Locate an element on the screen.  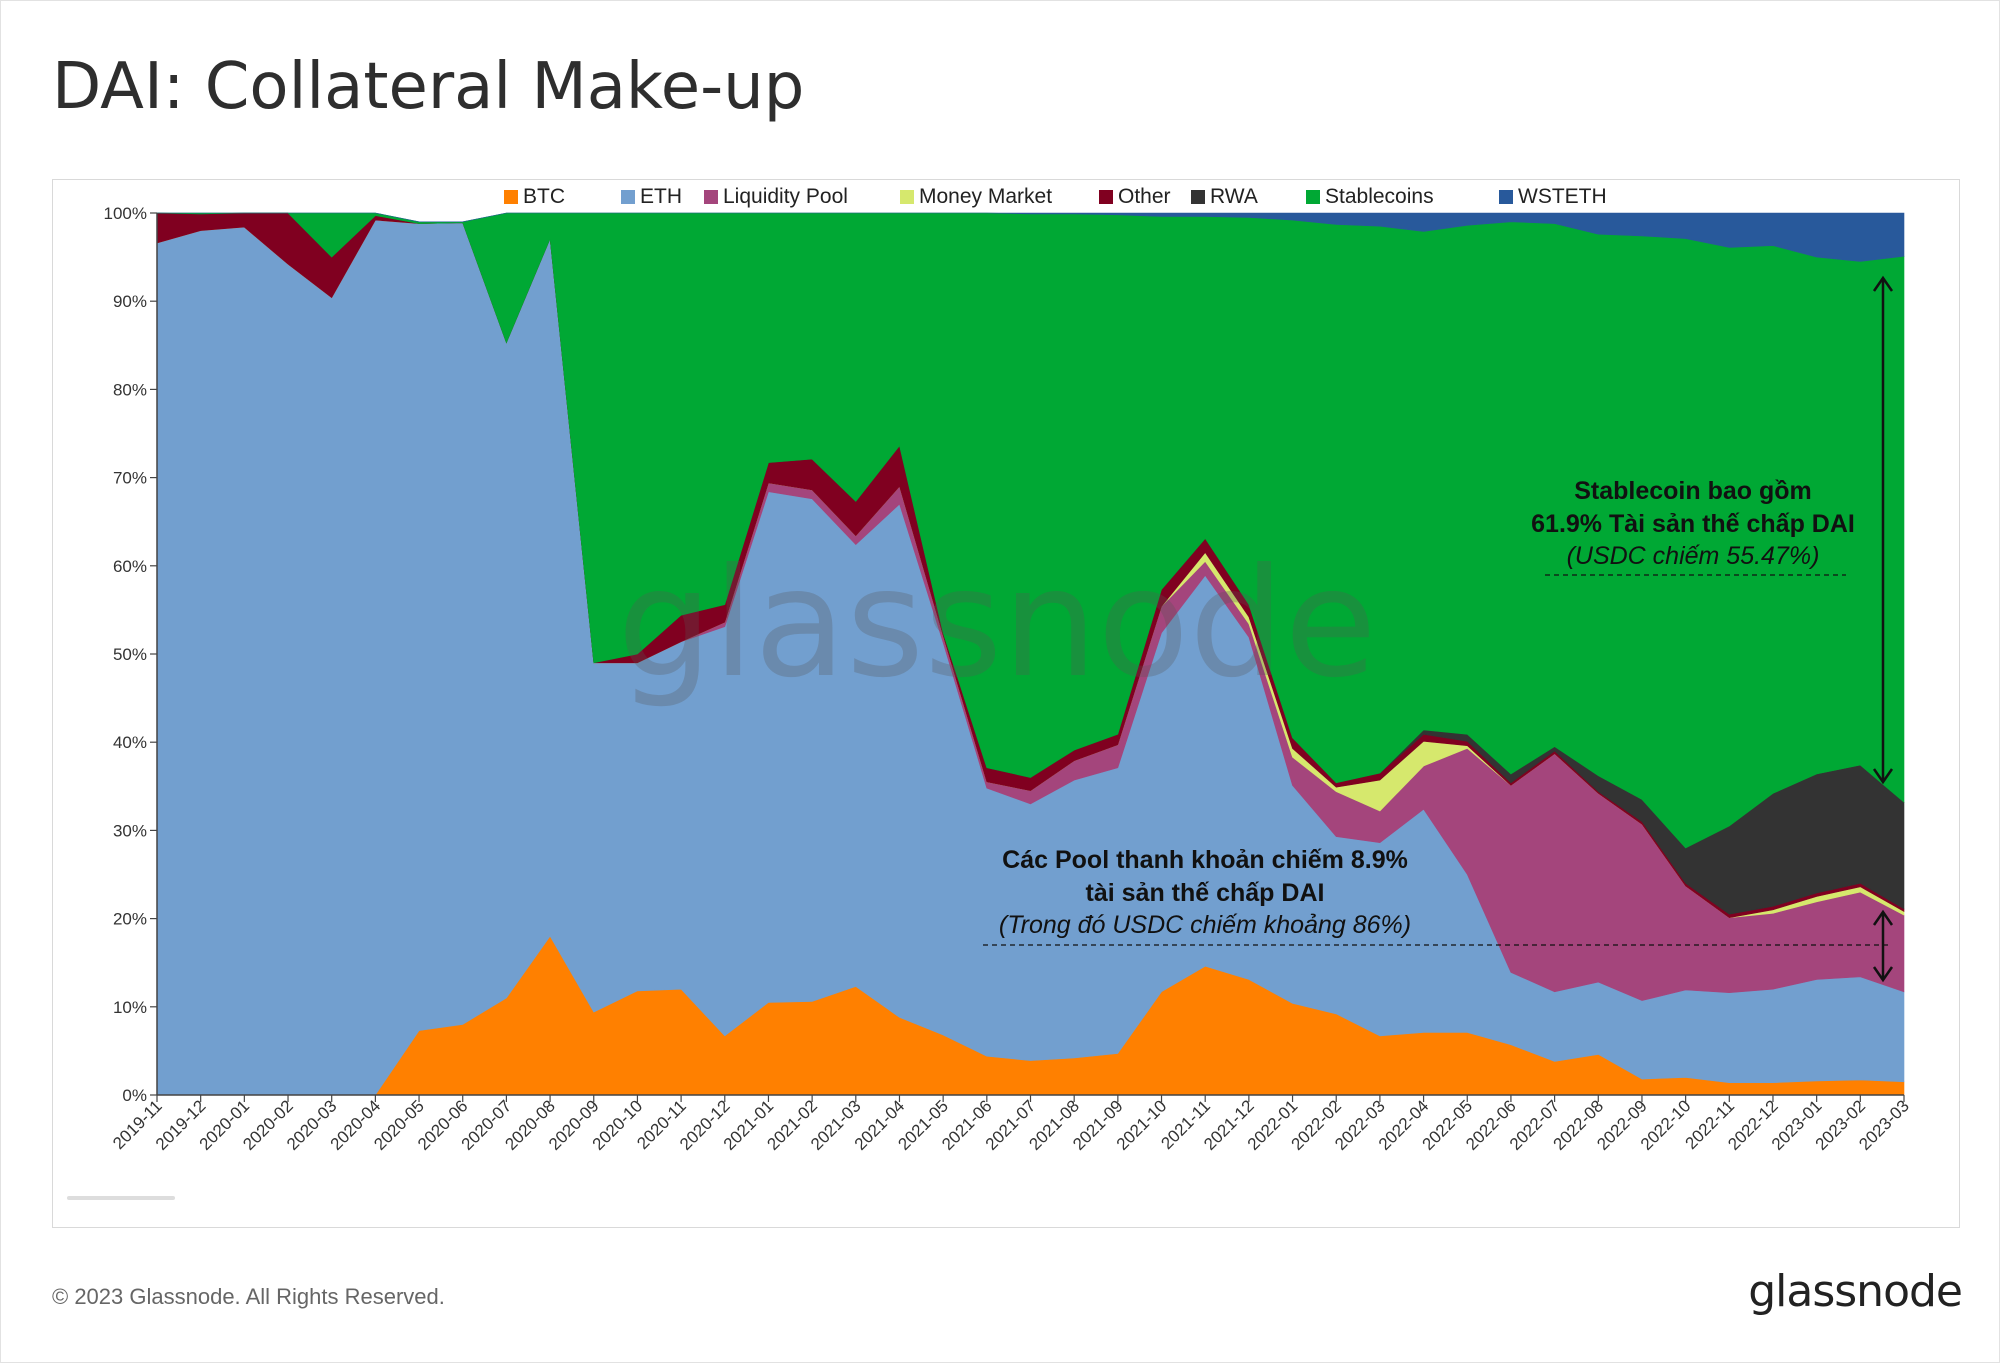
area-series-wsteth is located at coordinates (1031, 237).